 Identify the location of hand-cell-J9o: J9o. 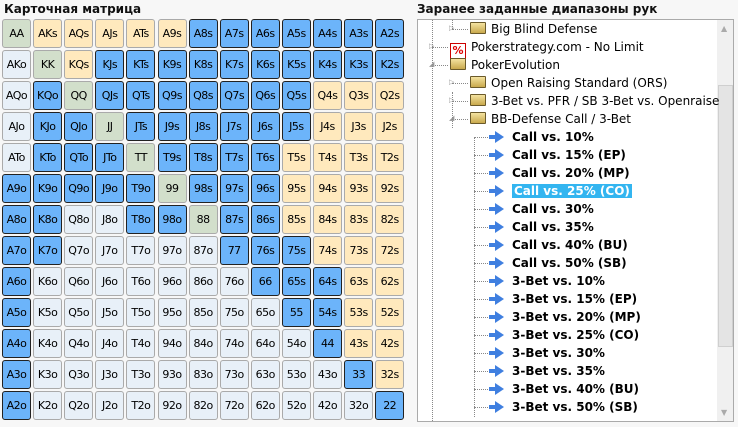
(110, 188).